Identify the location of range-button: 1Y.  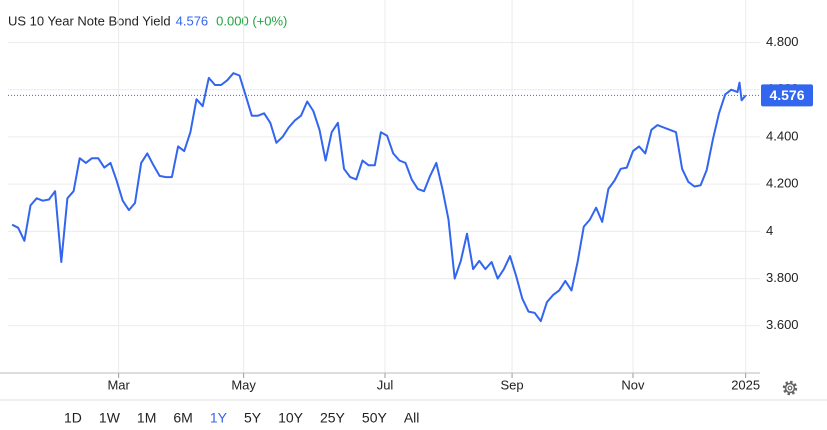
(219, 418).